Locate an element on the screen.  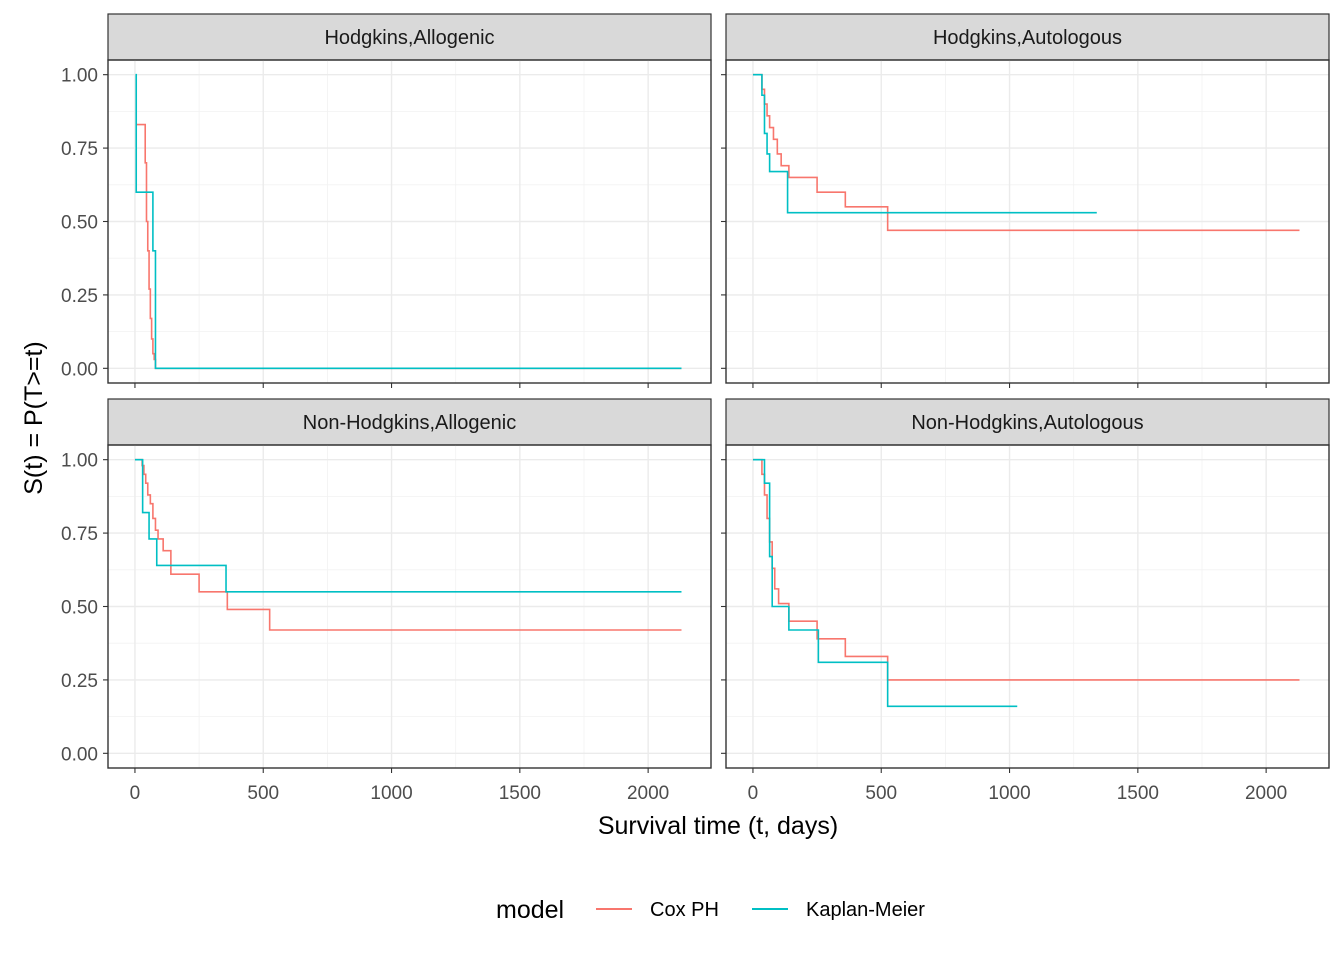
strip-label: Hodgkins,Autologous is located at coordinates (1027, 38).